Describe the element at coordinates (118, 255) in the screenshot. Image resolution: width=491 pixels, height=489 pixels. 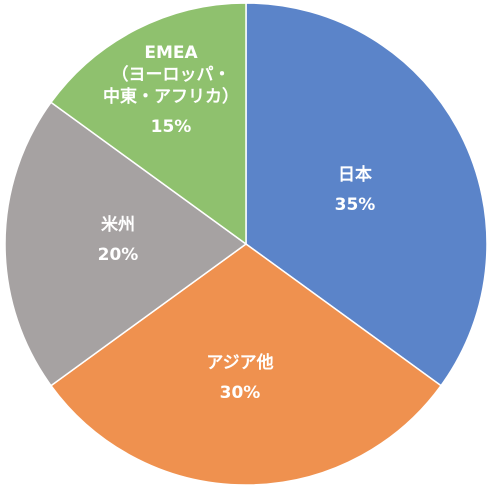
I see `slice-percent-label: 20%` at that location.